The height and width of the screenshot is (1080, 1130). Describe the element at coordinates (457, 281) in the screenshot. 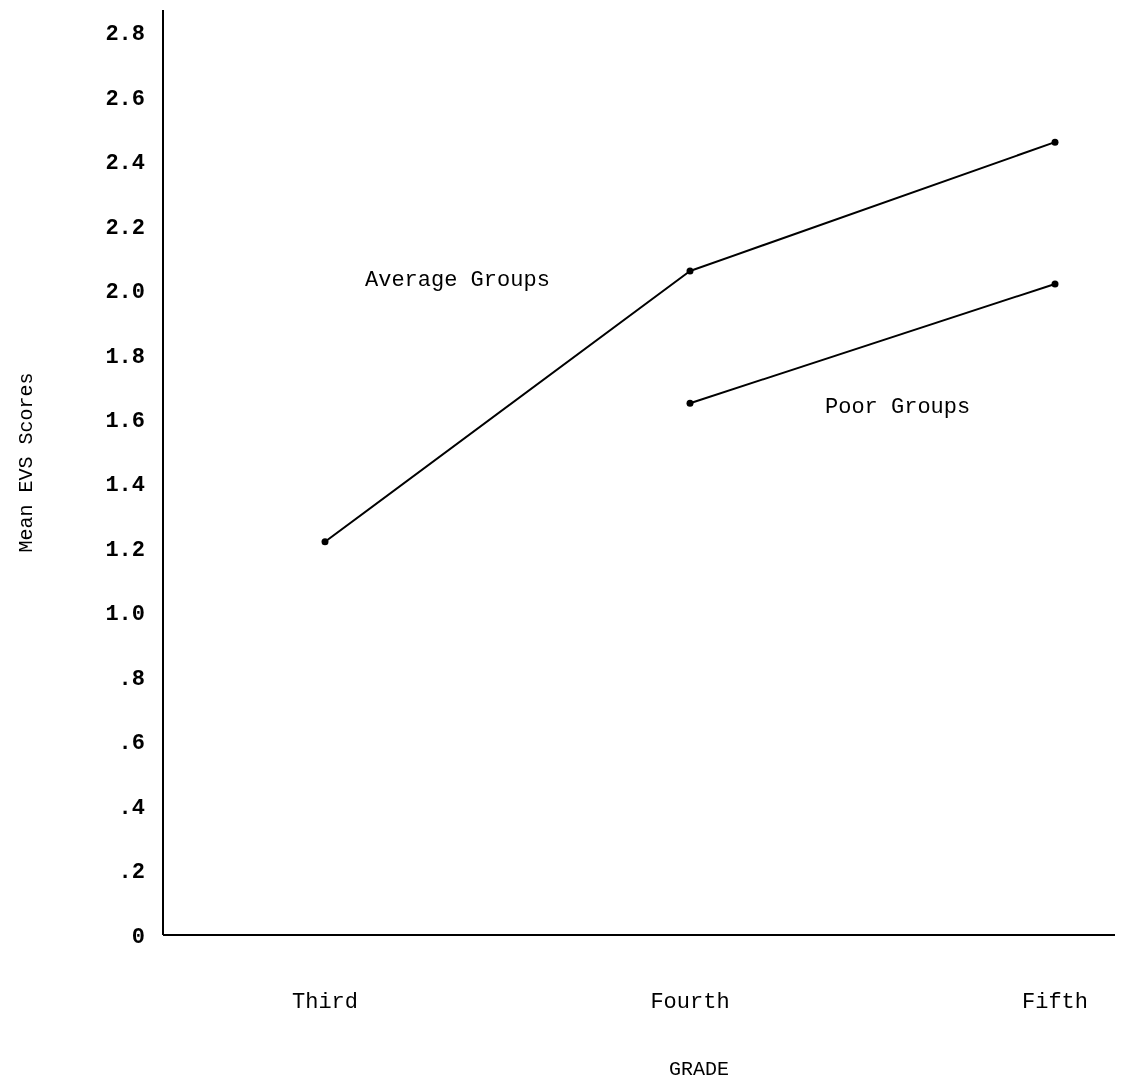

I see `text: Average Groups` at that location.